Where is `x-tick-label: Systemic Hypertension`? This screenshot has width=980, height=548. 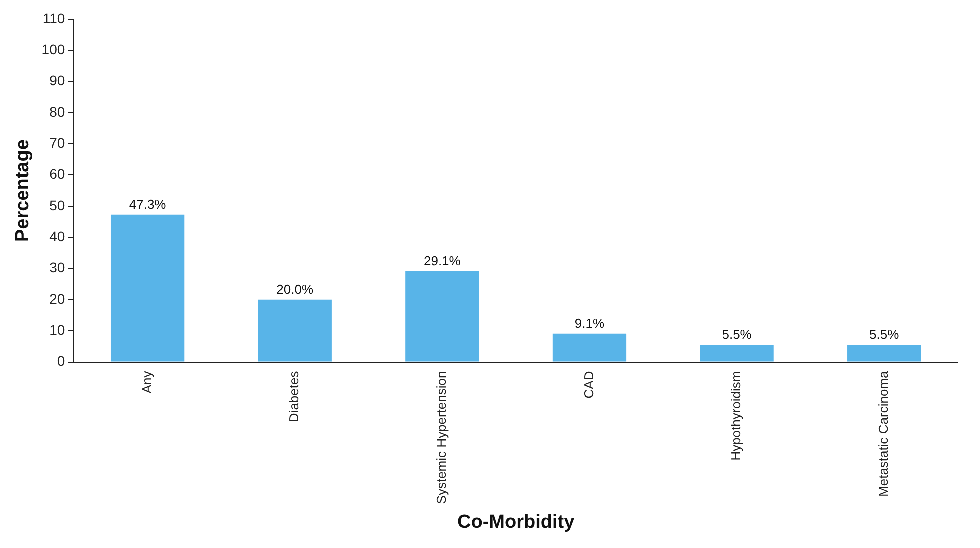
x-tick-label: Systemic Hypertension is located at coordinates (442, 437).